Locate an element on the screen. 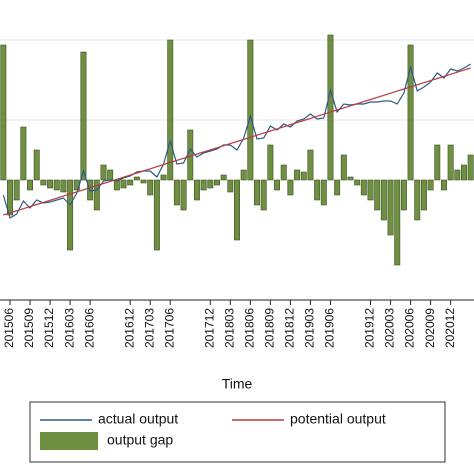 This screenshot has height=474, width=474. x-tick-label: 201903 is located at coordinates (310, 328).